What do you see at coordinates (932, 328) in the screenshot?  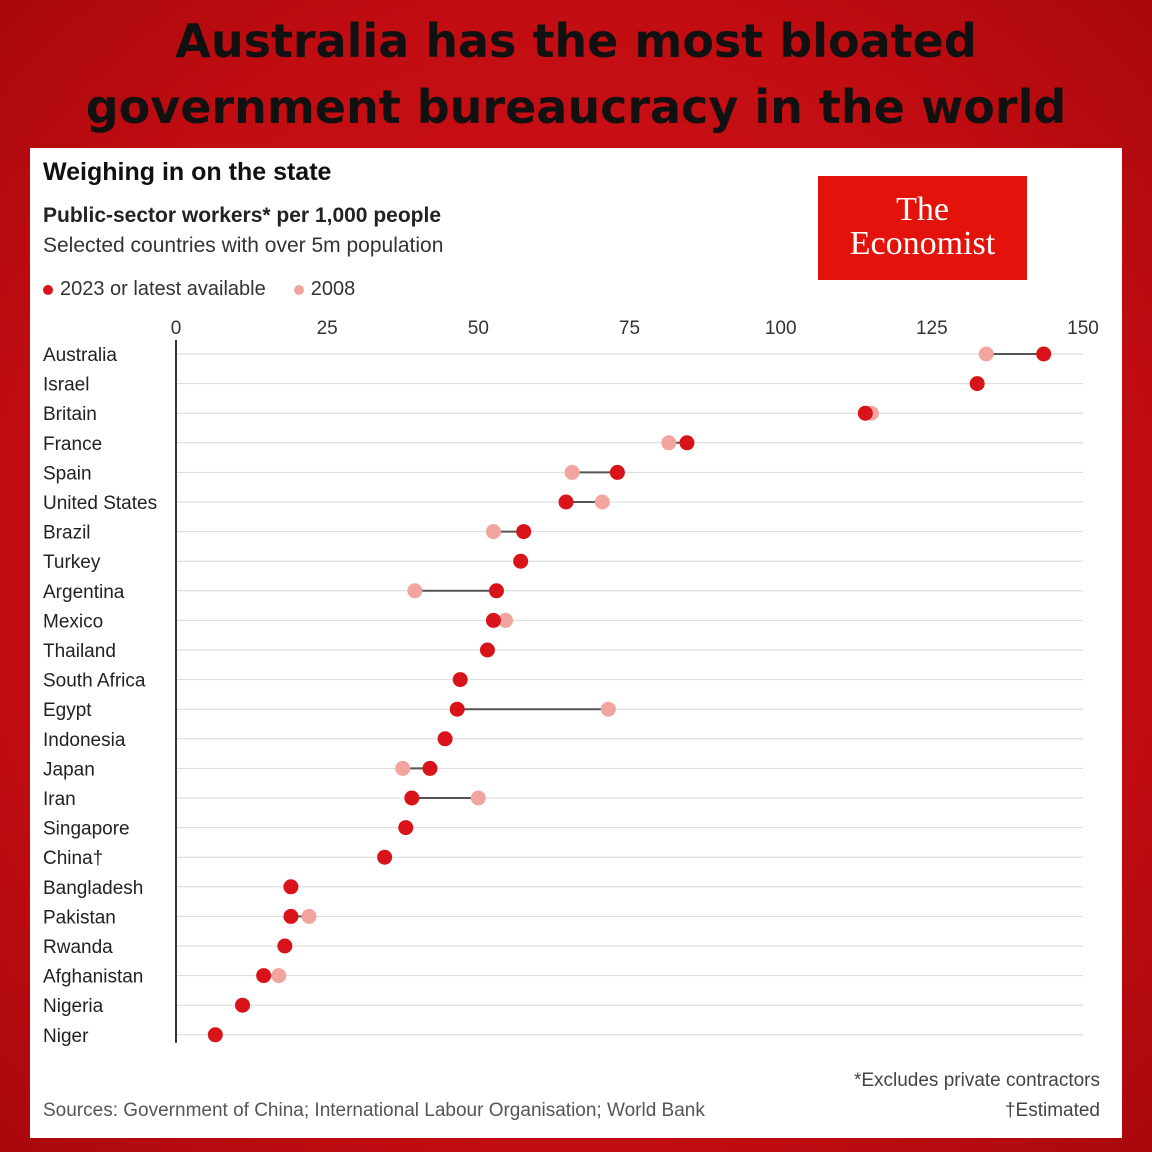 I see `x-tick-label: 125` at bounding box center [932, 328].